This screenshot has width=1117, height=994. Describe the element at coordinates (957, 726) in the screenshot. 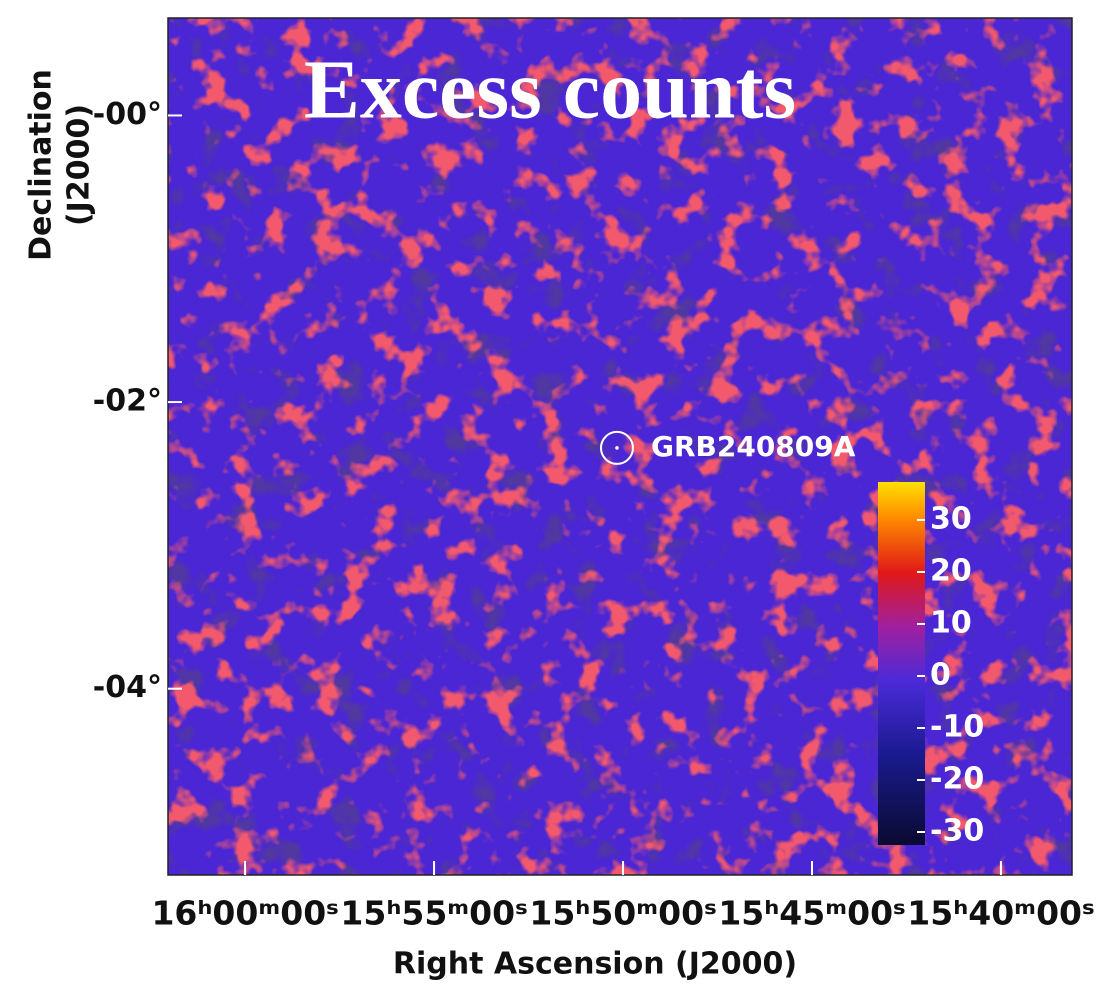

I see `colorbar-tick-label: -10` at that location.